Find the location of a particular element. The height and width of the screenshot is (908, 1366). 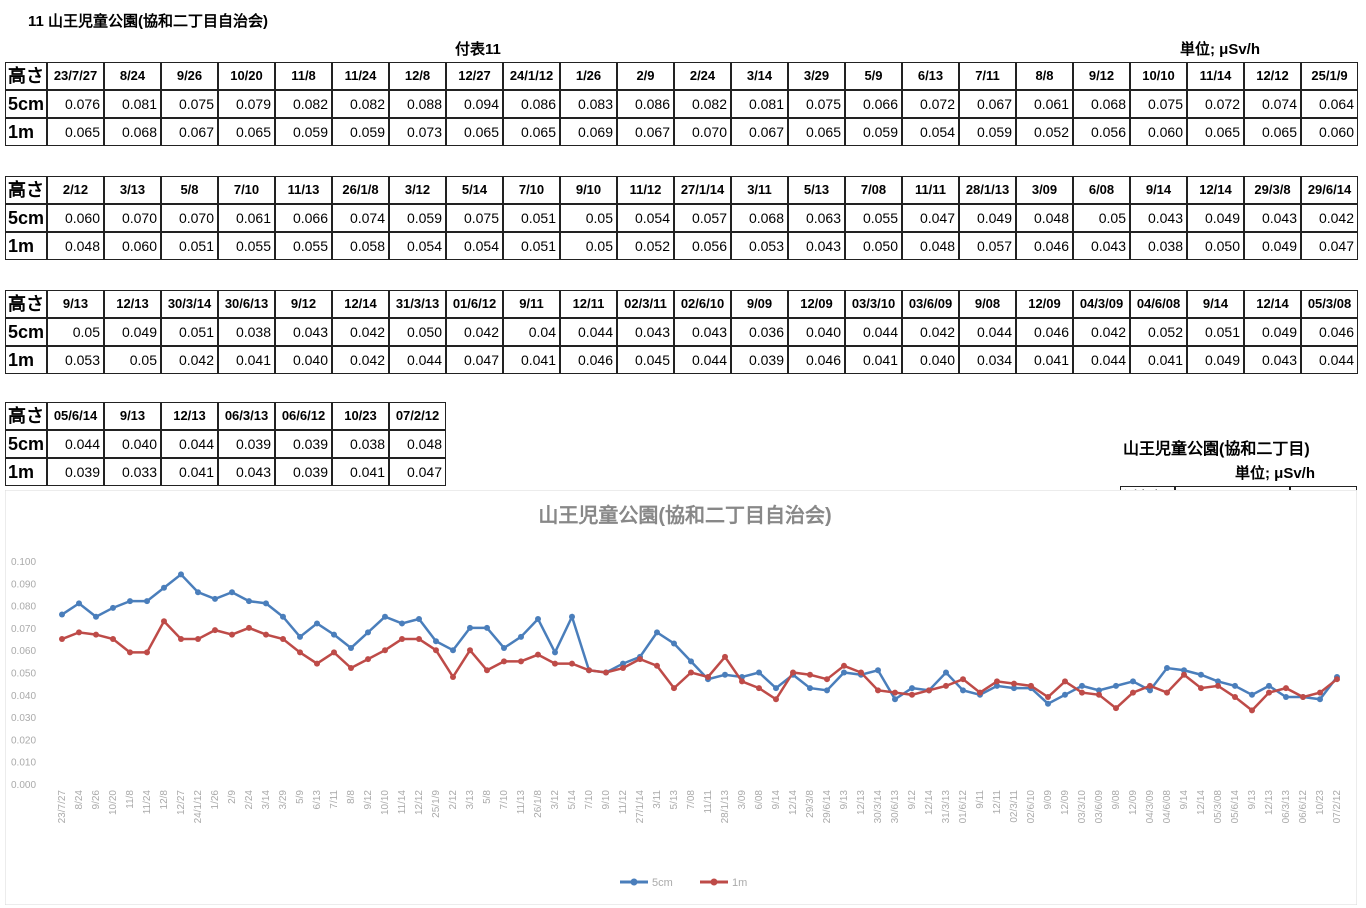

value-cell: 0.042 is located at coordinates (1101, 332).